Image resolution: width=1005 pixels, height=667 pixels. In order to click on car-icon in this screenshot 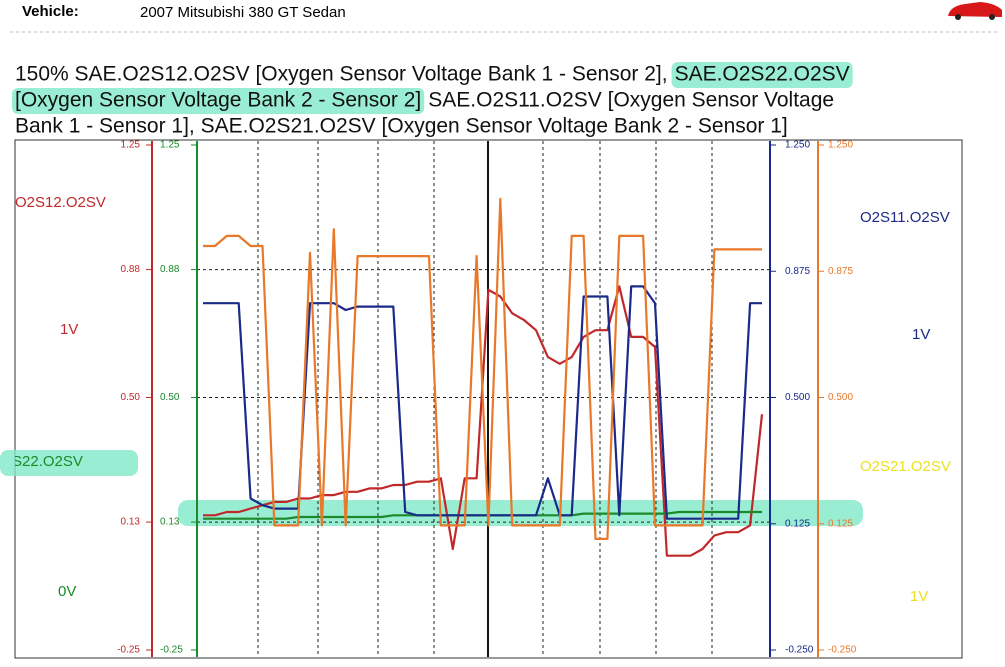, I will do `click(975, 11)`.